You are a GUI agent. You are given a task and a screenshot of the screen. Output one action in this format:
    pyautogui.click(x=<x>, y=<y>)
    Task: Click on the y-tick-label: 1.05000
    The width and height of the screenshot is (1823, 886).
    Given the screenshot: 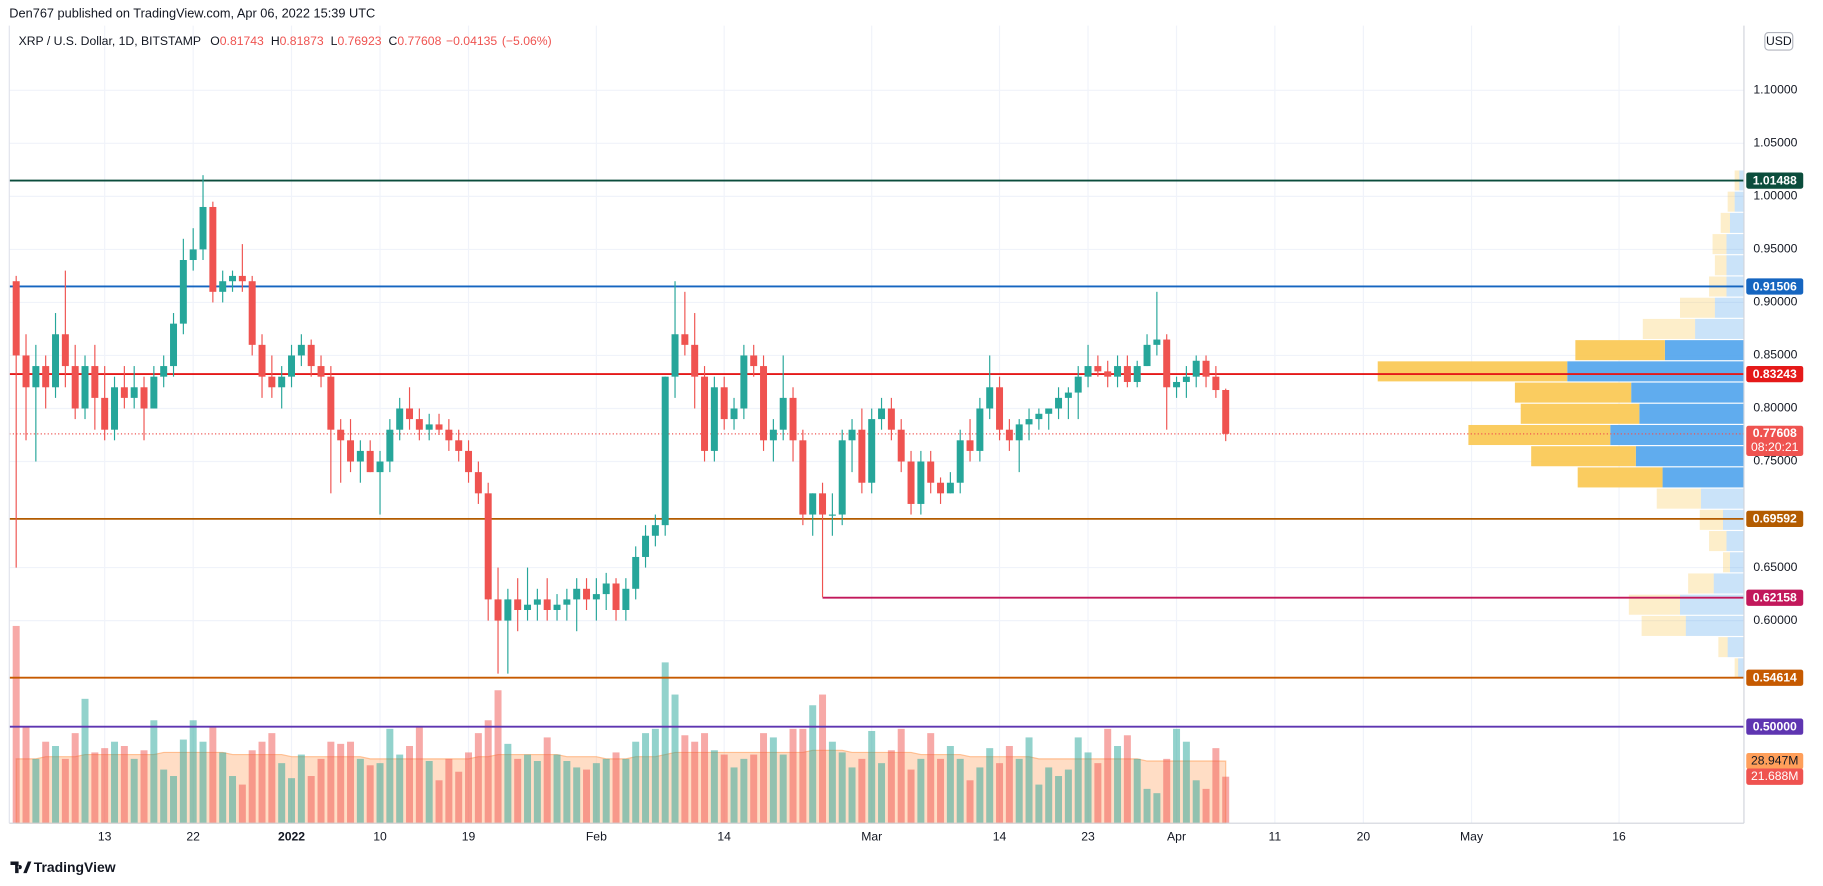 What is the action you would take?
    pyautogui.click(x=1775, y=143)
    